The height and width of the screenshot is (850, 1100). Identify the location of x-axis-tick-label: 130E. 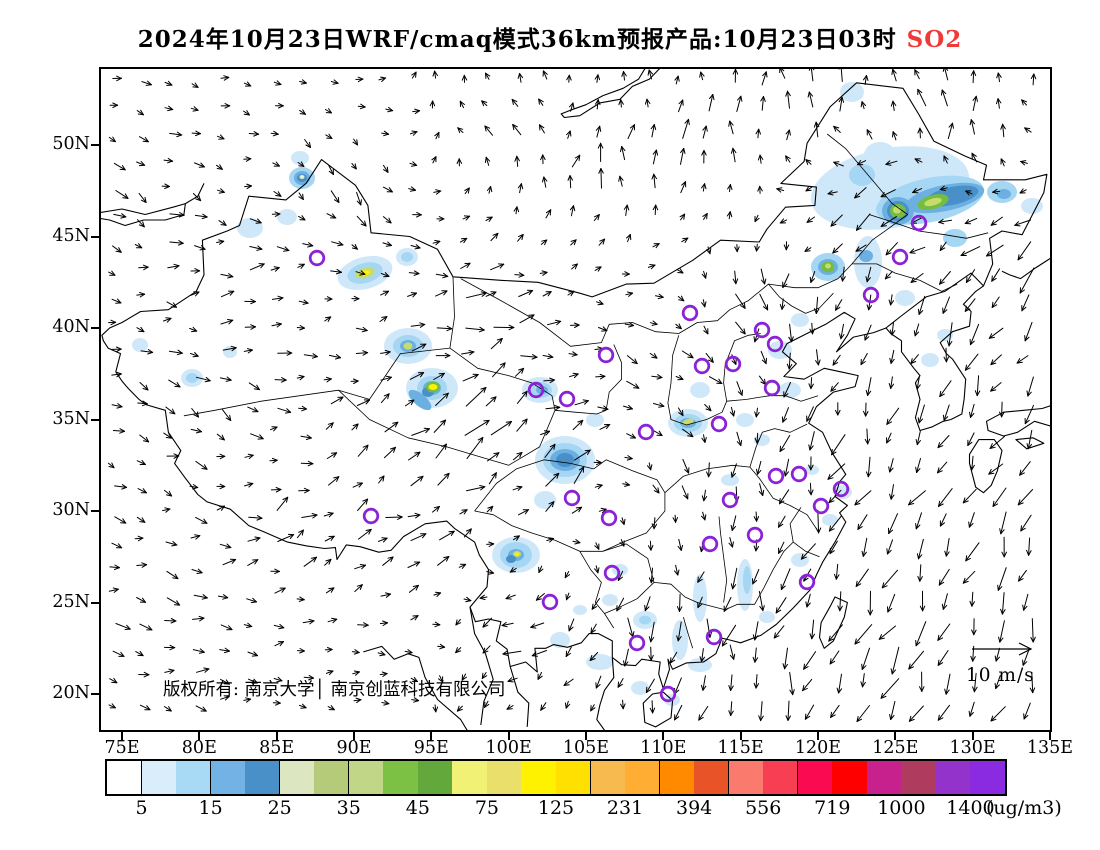
(972, 748).